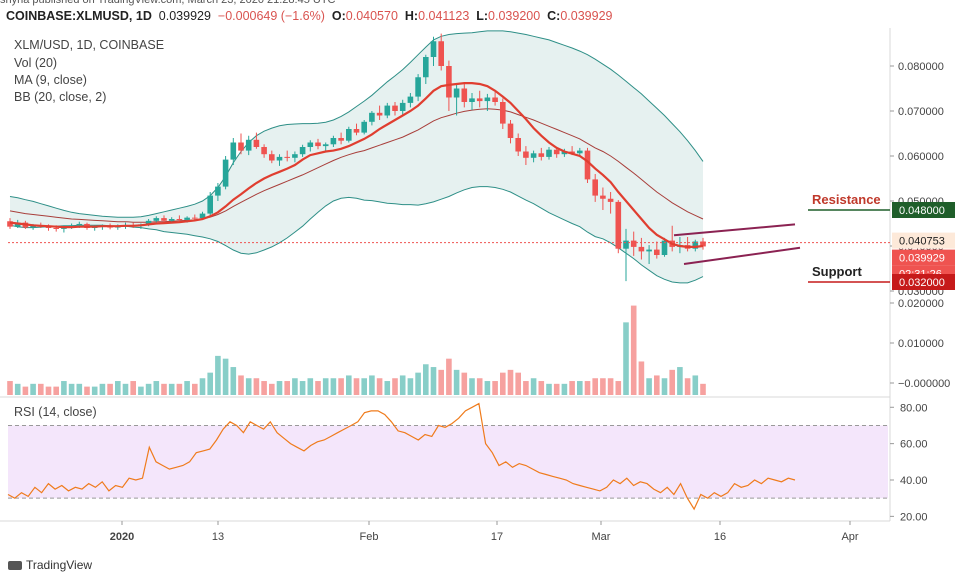 The height and width of the screenshot is (572, 967). I want to click on price-tick-label: −0.000000, so click(924, 384).